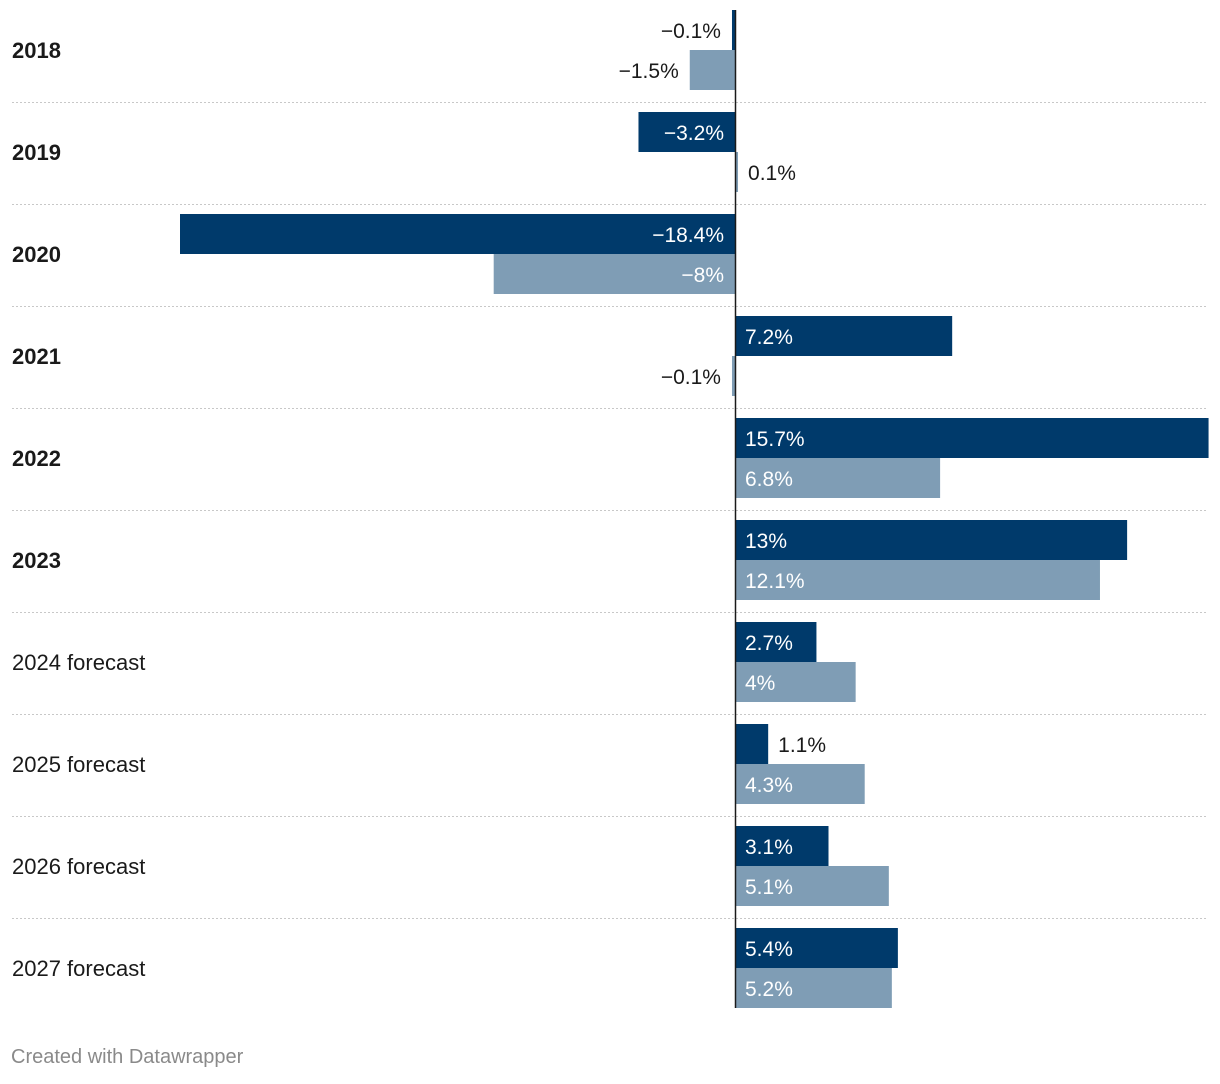 This screenshot has width=1220, height=1084. Describe the element at coordinates (36, 560) in the screenshot. I see `category-label: 2023` at that location.